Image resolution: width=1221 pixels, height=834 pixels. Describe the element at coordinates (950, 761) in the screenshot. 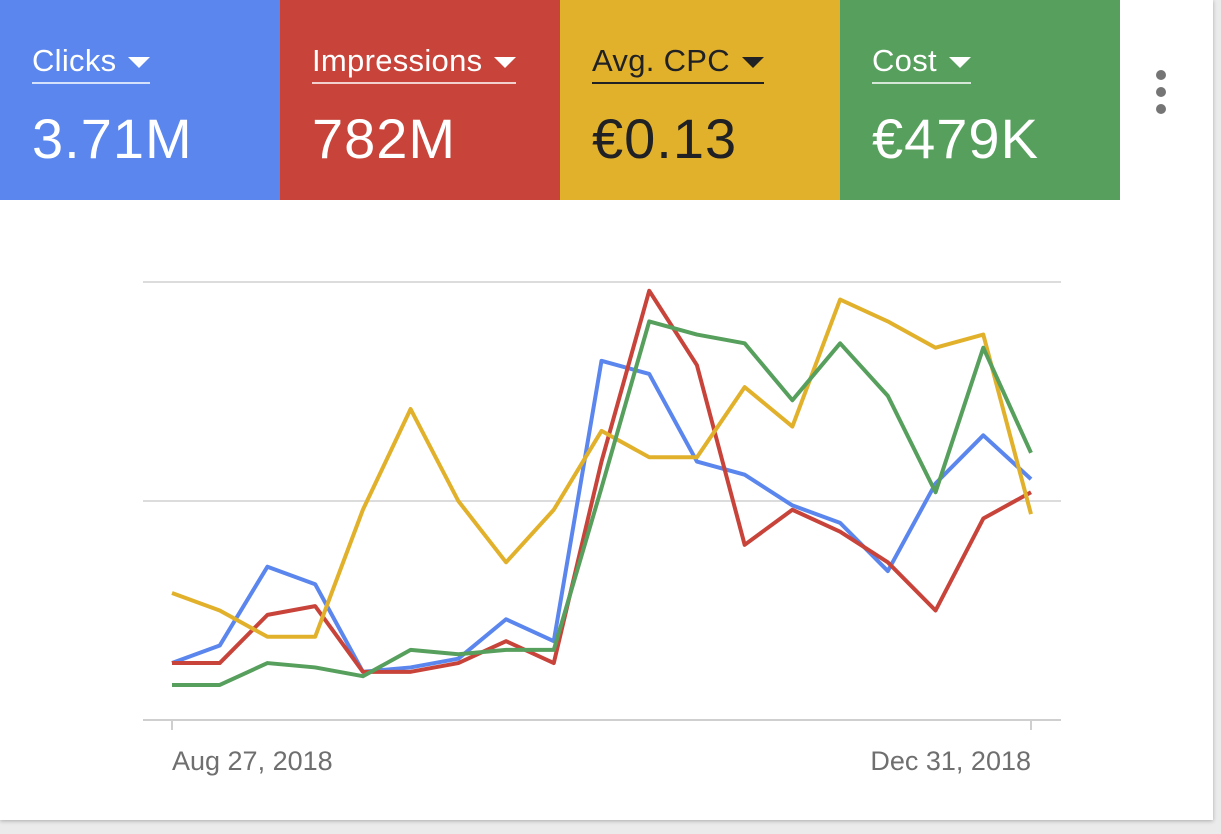

I see `x-tick-label: Dec 31, 2018` at that location.